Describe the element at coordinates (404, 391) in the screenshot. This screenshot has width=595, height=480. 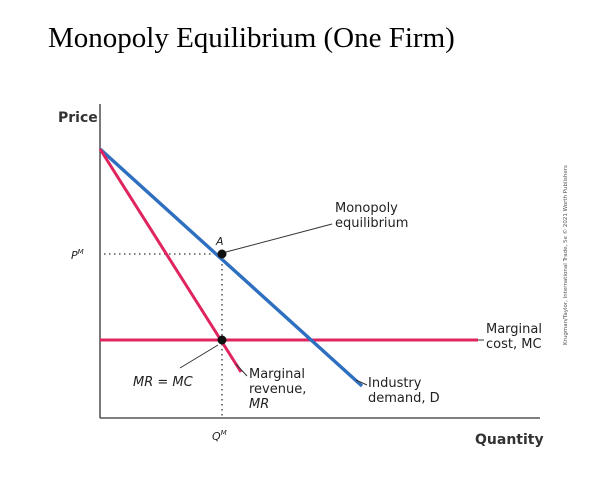
I see `industry-demand-label: Industry demand, D` at that location.